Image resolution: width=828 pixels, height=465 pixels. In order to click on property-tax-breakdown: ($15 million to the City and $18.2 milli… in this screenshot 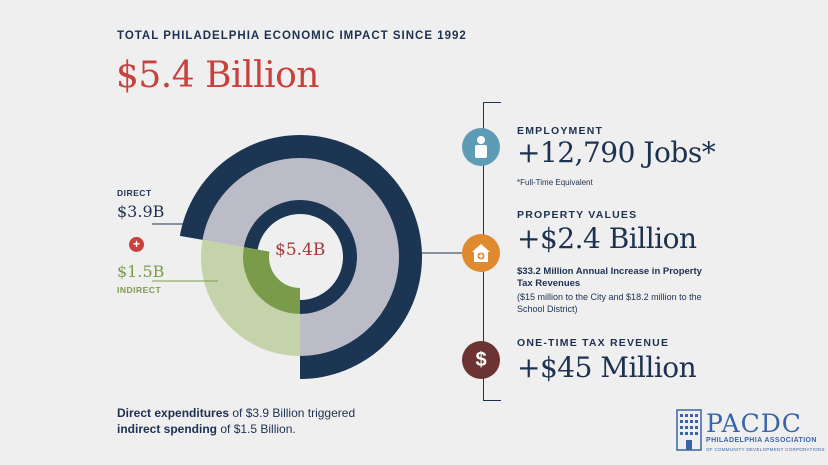, I will do `click(609, 303)`.